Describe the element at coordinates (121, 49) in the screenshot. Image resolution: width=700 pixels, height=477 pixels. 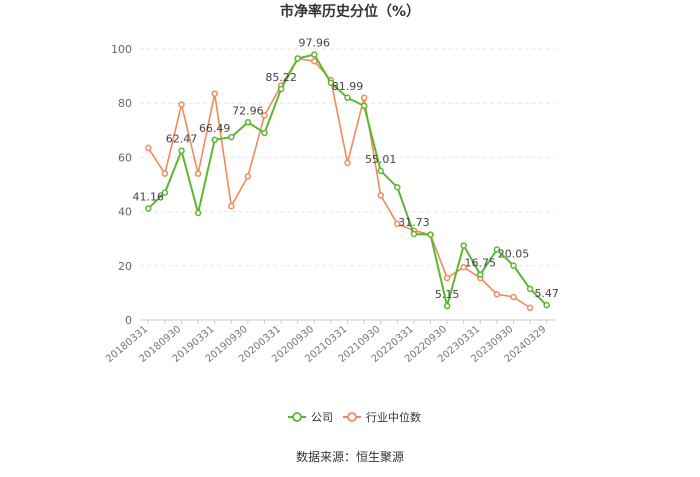
I see `y-tick-label: 100` at that location.